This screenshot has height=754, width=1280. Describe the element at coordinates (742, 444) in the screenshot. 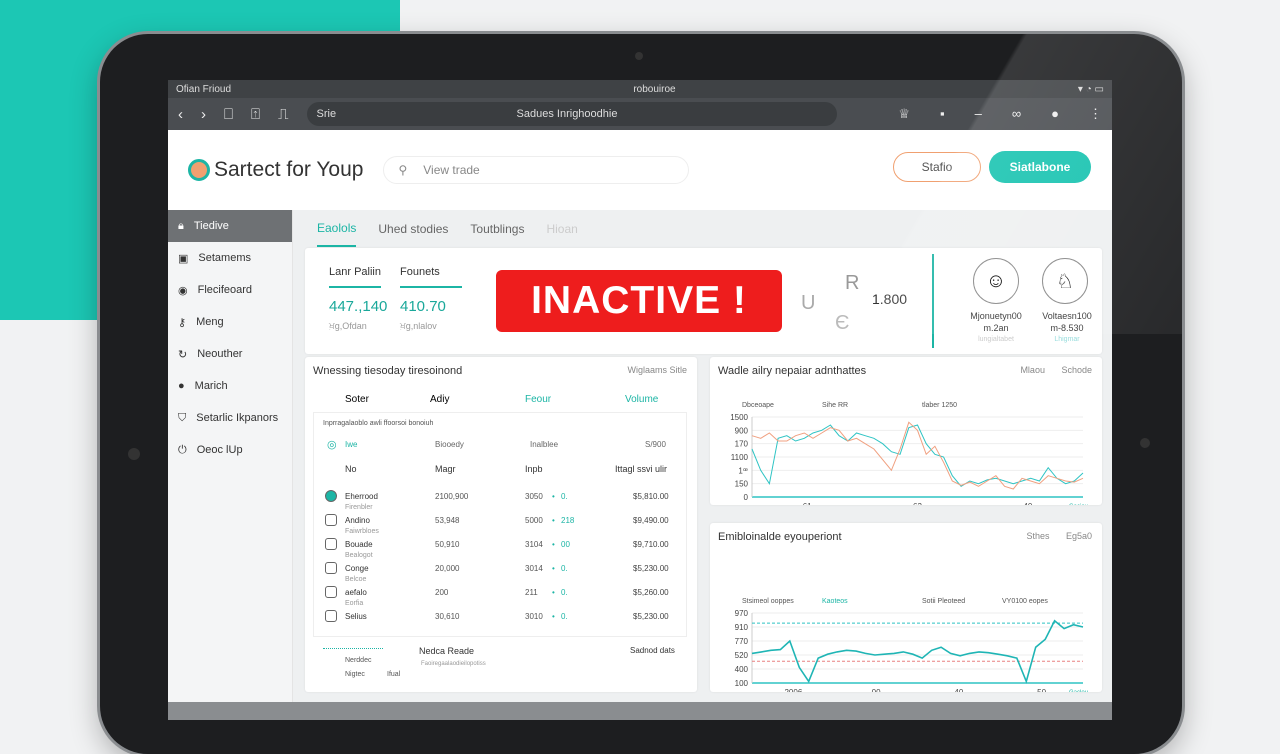

I see `y-tick-label: 170` at that location.